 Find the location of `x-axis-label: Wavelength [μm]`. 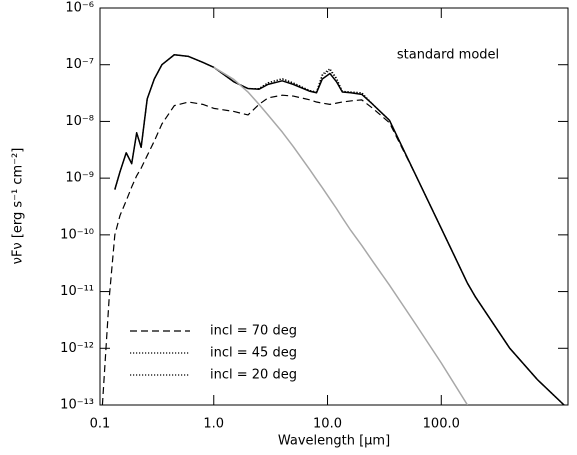

x-axis-label: Wavelength [μm] is located at coordinates (334, 441).